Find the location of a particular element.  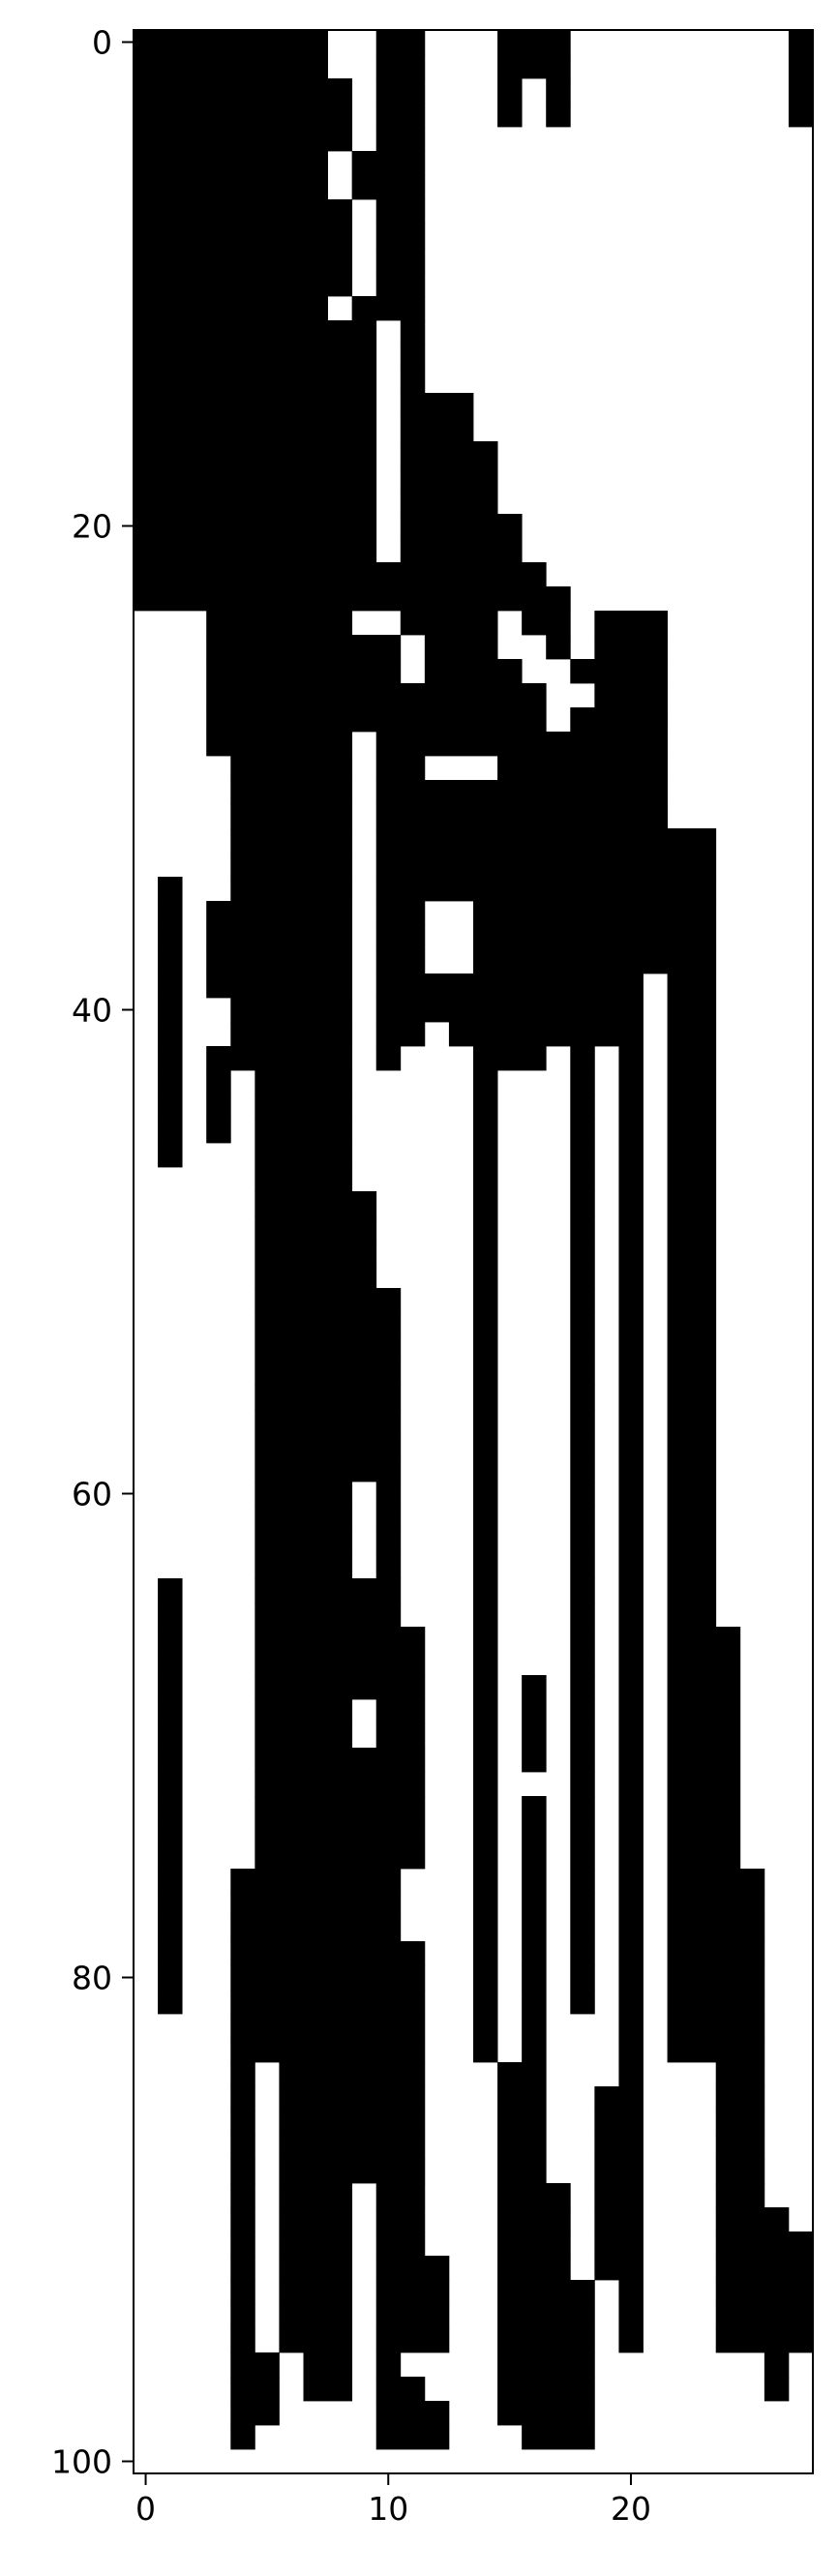

x-tick-label: 0 is located at coordinates (145, 2509).